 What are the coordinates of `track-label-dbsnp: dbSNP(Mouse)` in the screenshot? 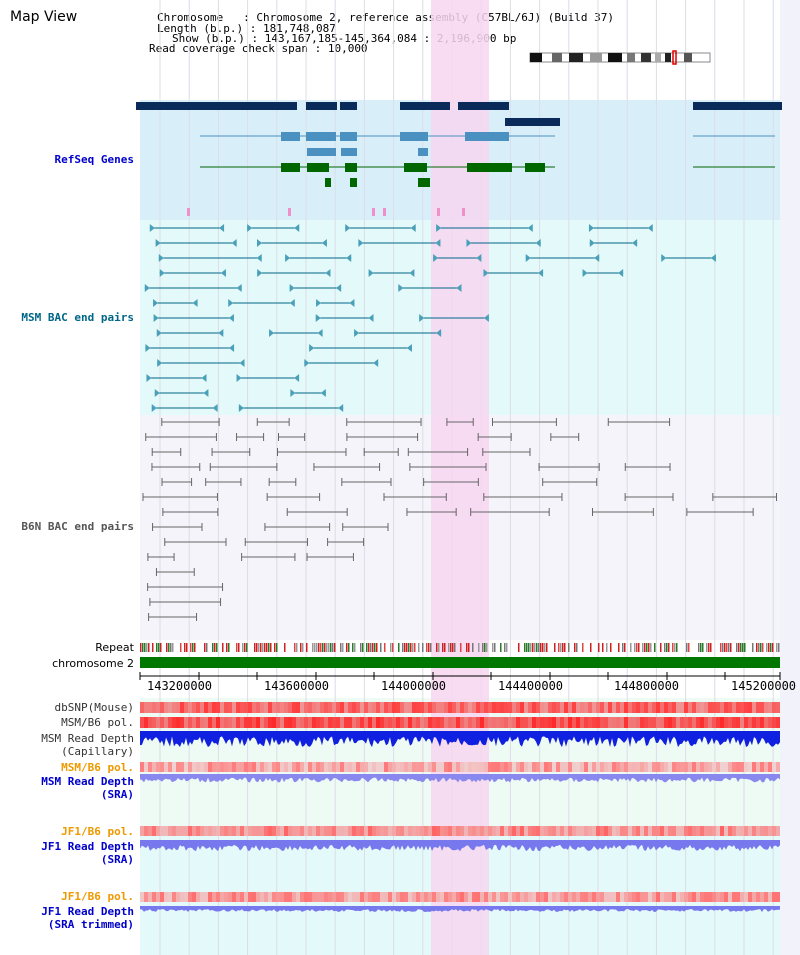 It's located at (94, 707).